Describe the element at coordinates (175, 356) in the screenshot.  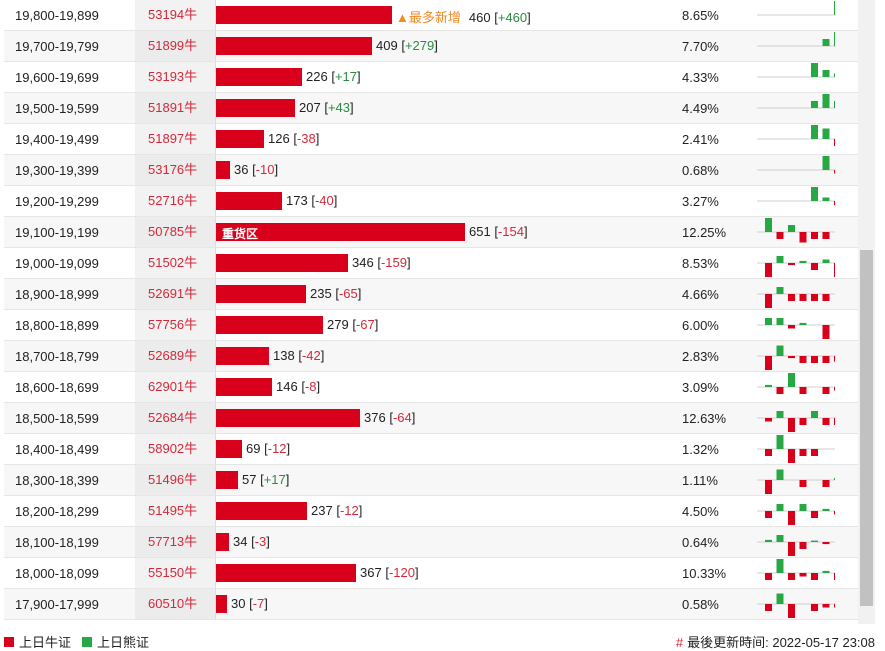
I see `warrant-code-link: 52689牛` at that location.